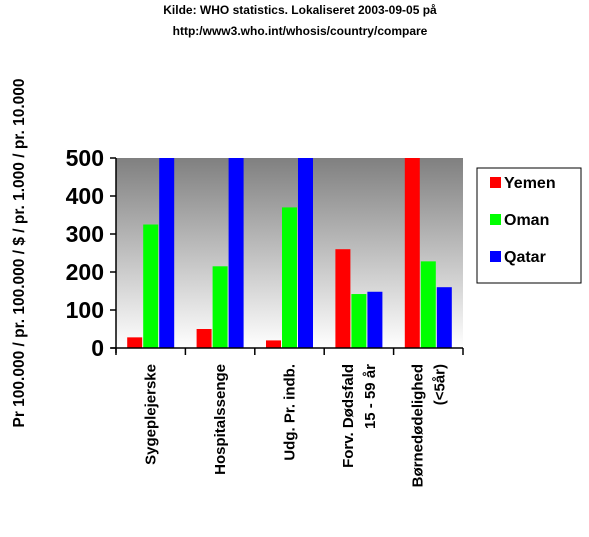  What do you see at coordinates (151, 414) in the screenshot?
I see `category-label: Sygeplejerske` at bounding box center [151, 414].